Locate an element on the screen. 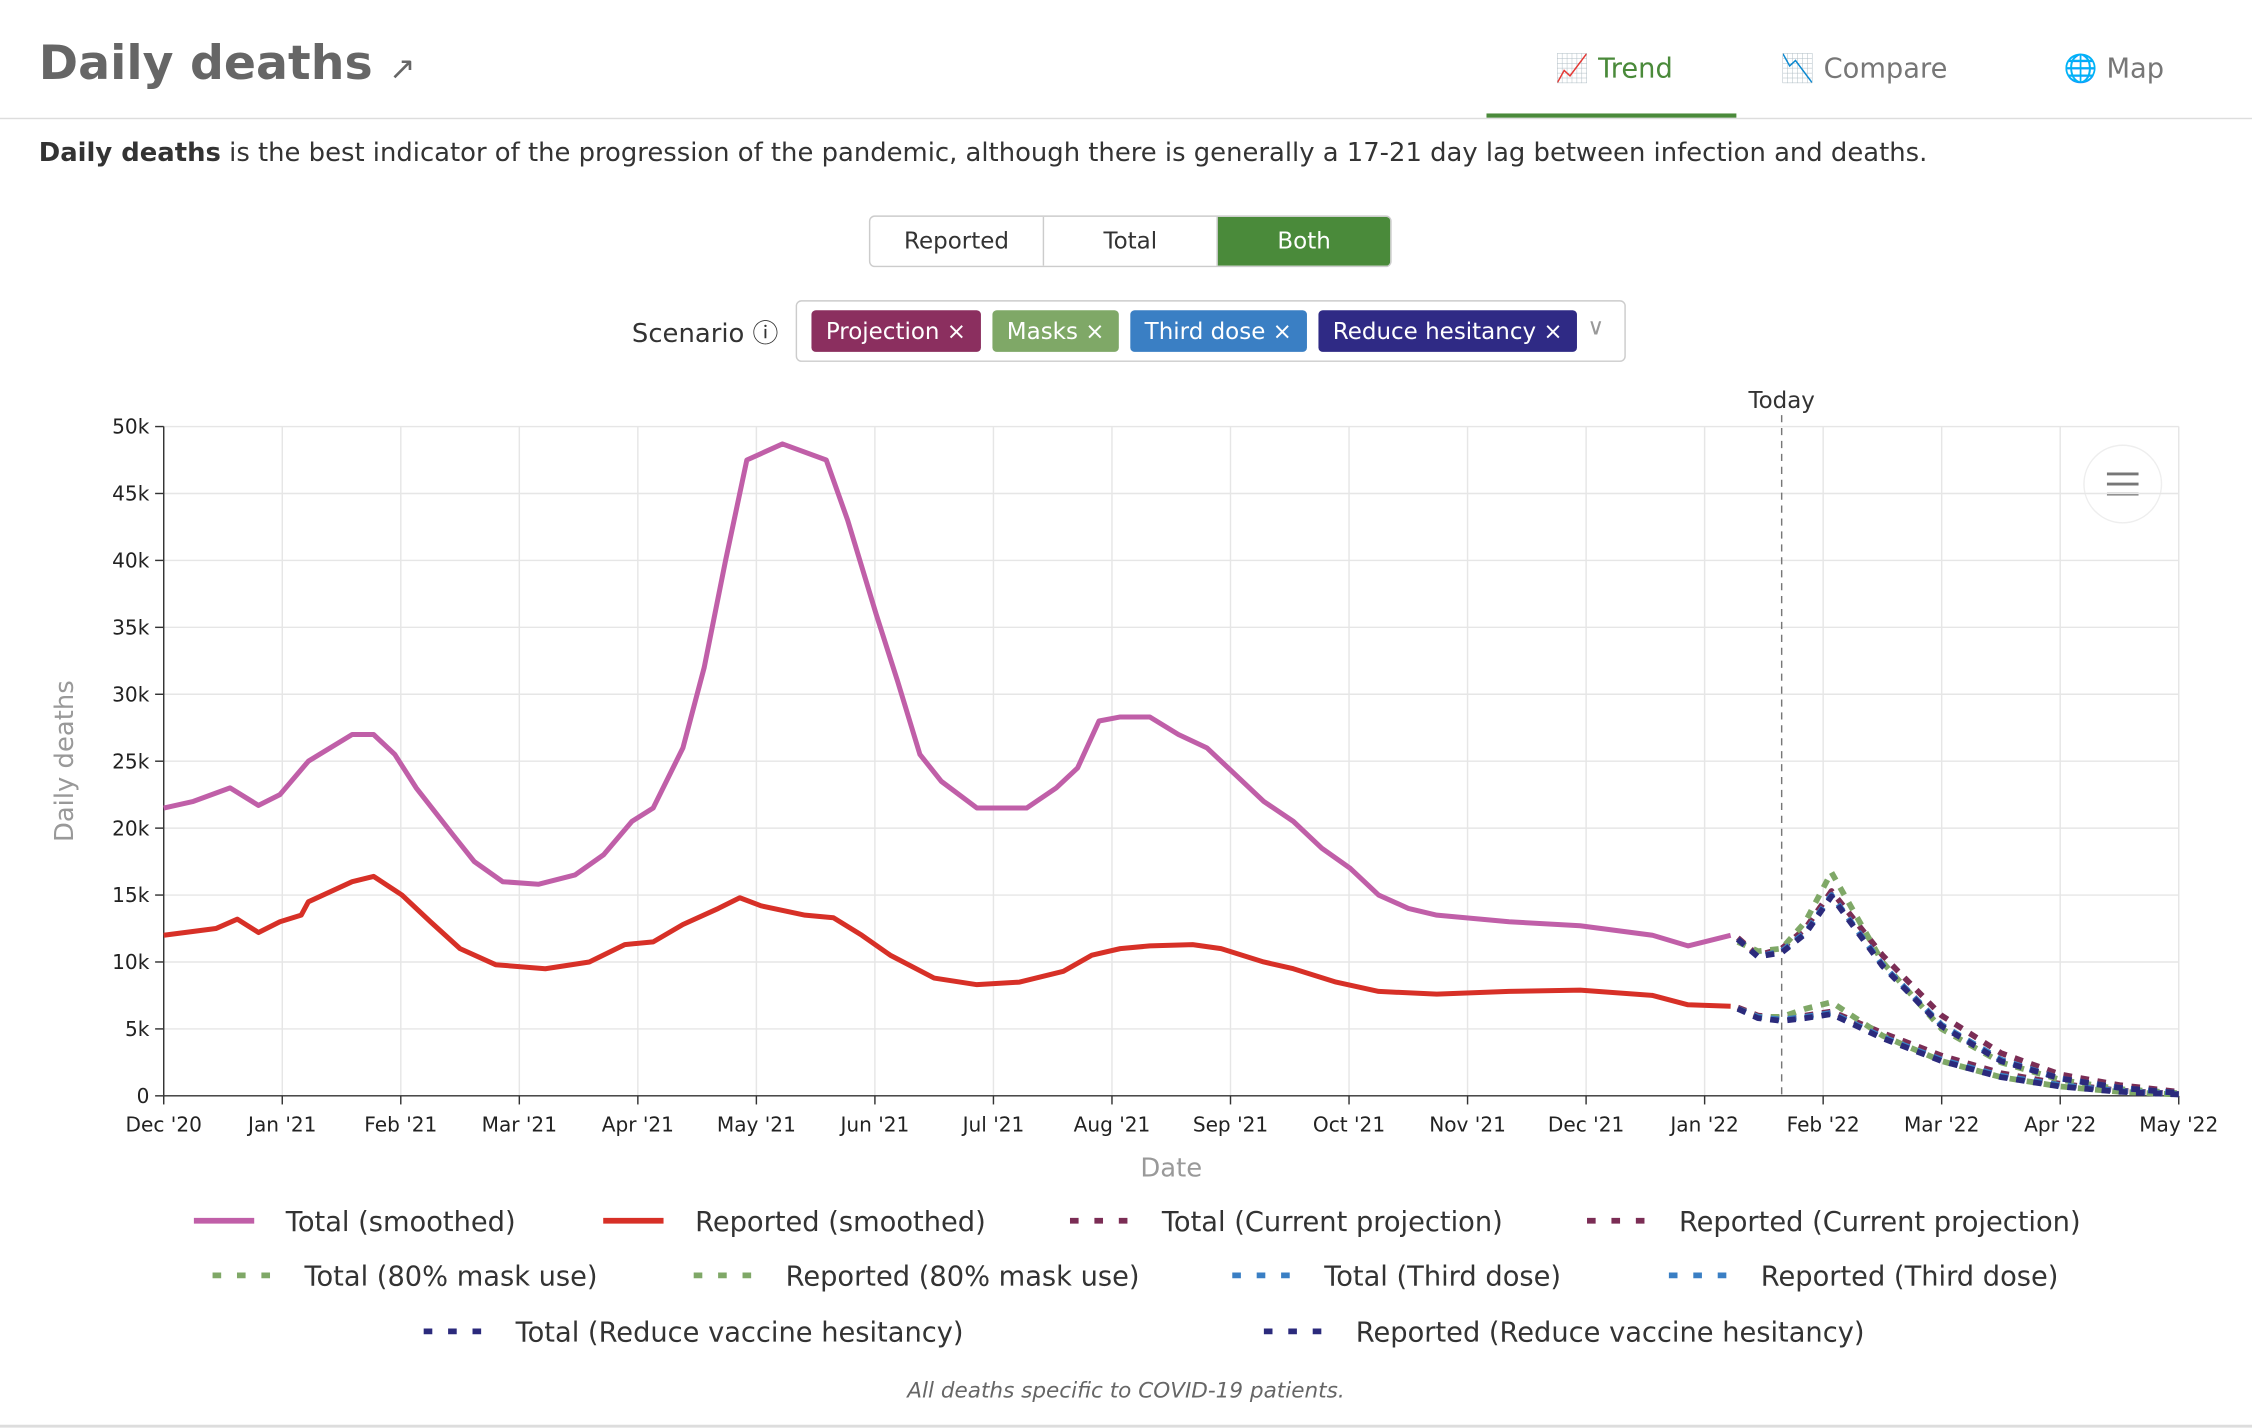 The width and height of the screenshot is (2252, 1428). toggle-total: Total is located at coordinates (1129, 241).